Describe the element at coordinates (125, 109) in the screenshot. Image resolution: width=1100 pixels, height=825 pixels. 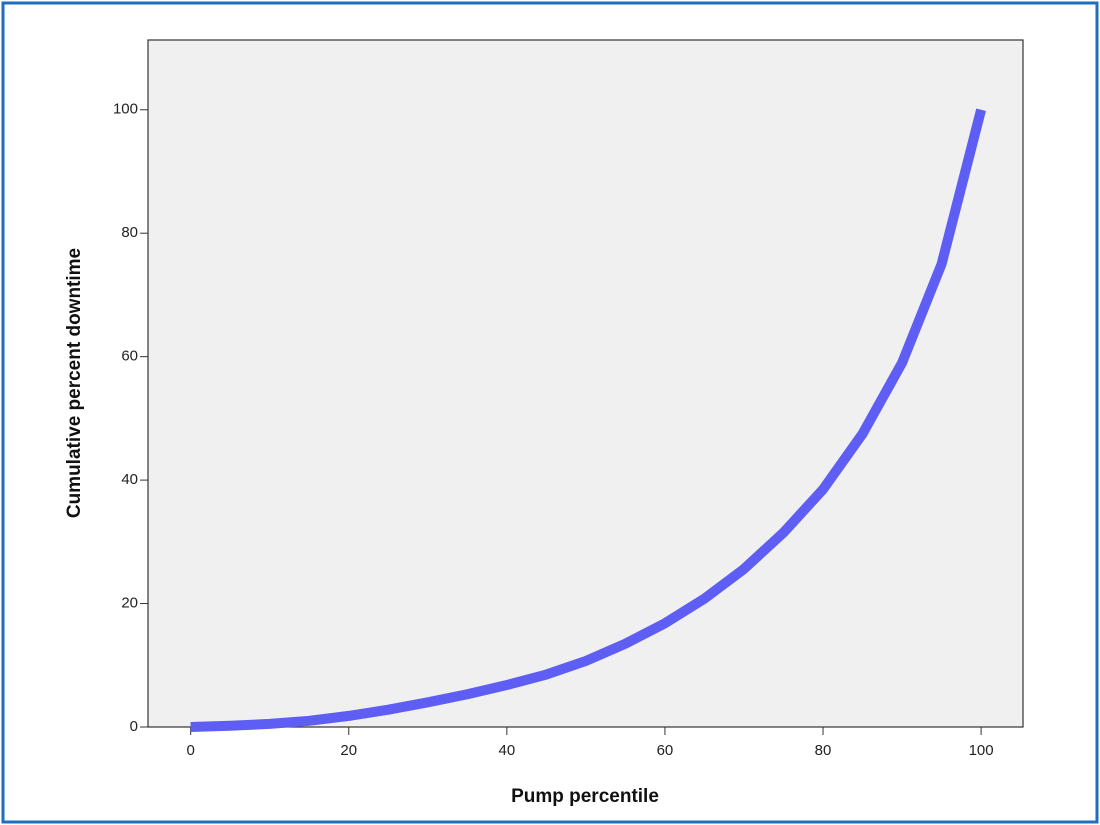
I see `y-tick-label: 100` at that location.